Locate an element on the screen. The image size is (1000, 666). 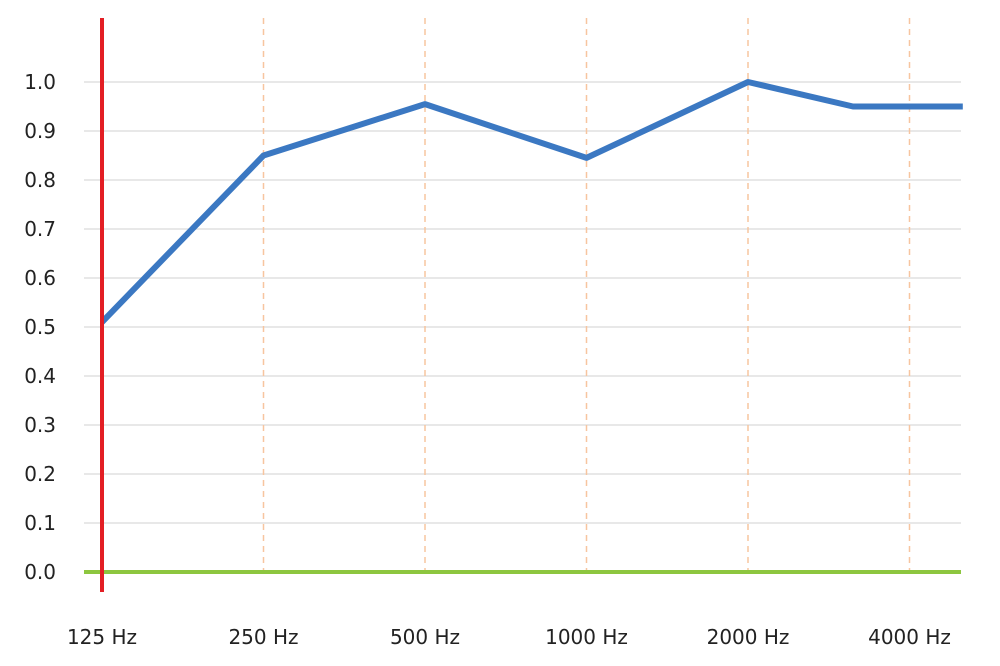
y-tick-label: 0.2 is located at coordinates (40, 474).